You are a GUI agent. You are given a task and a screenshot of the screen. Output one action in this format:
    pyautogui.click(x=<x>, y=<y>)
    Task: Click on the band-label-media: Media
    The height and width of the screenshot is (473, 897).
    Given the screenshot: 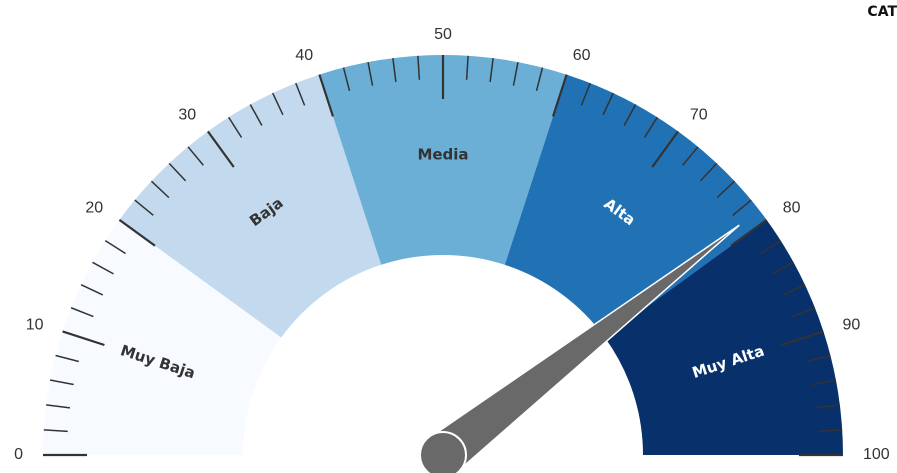 What is the action you would take?
    pyautogui.click(x=442, y=155)
    